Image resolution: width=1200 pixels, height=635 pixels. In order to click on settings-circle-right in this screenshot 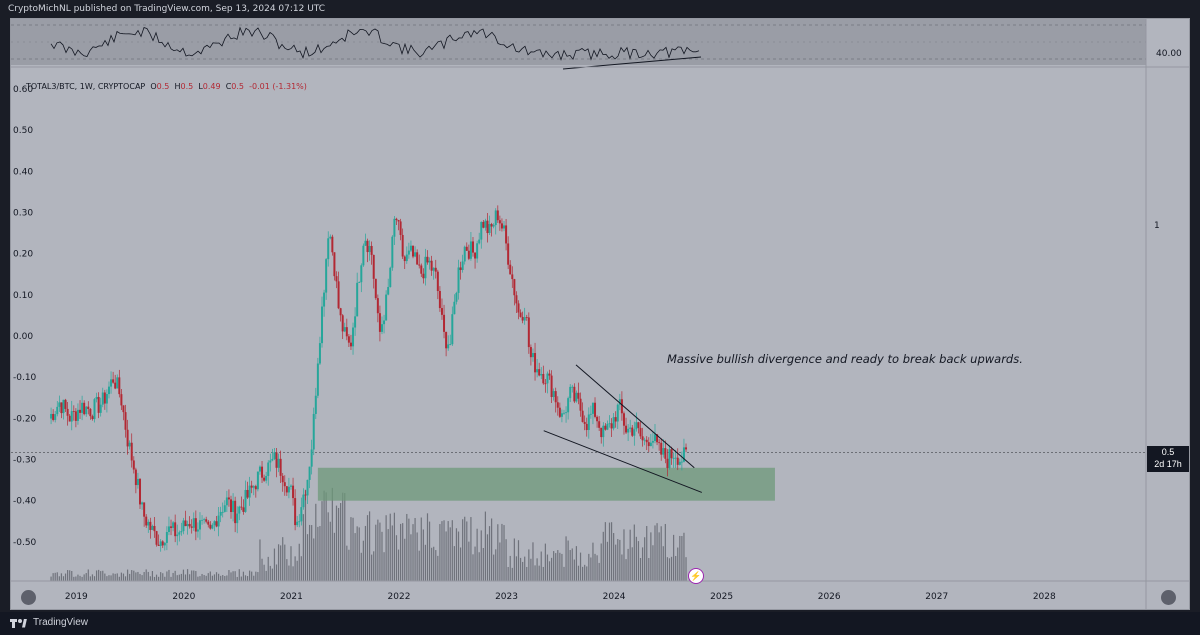, I will do `click(1168, 597)`.